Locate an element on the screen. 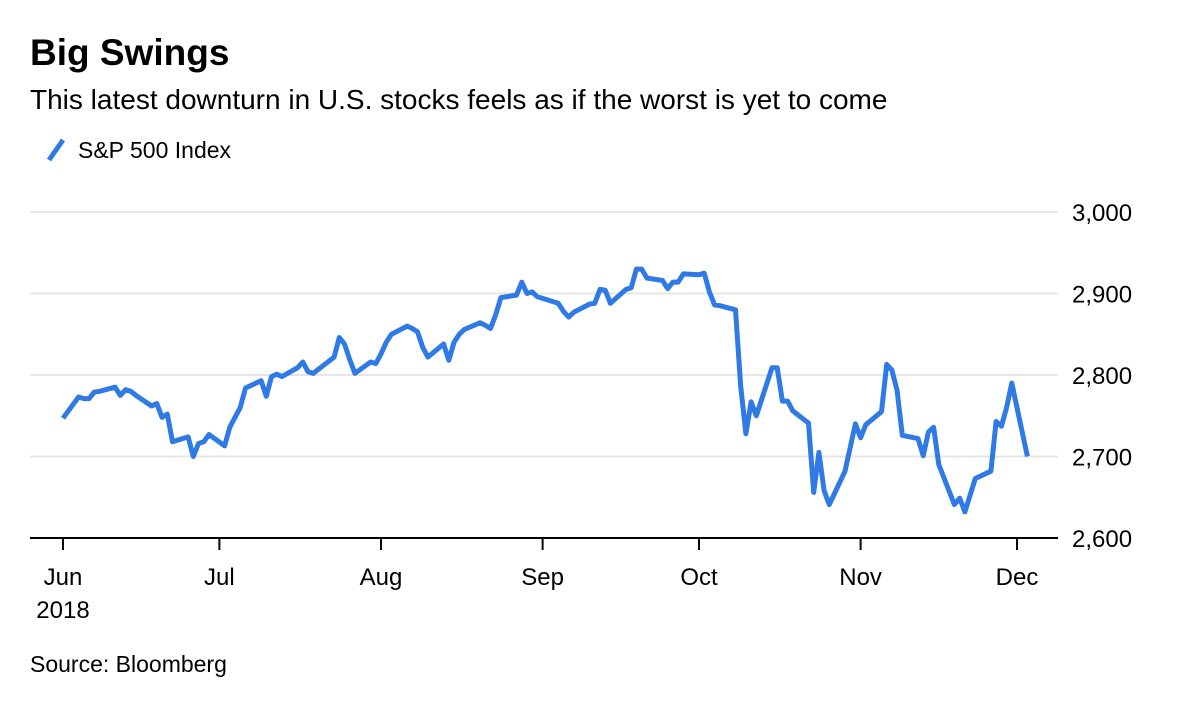 The height and width of the screenshot is (724, 1200). x-tick-label: Dec is located at coordinates (1017, 577).